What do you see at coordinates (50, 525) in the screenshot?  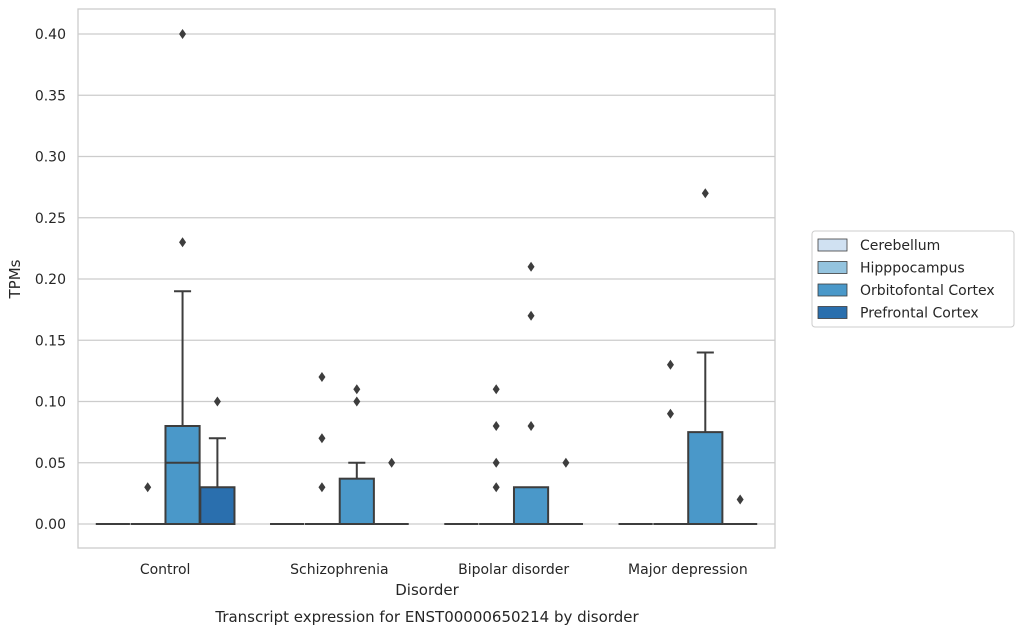 I see `y-tick-label: 0.00` at bounding box center [50, 525].